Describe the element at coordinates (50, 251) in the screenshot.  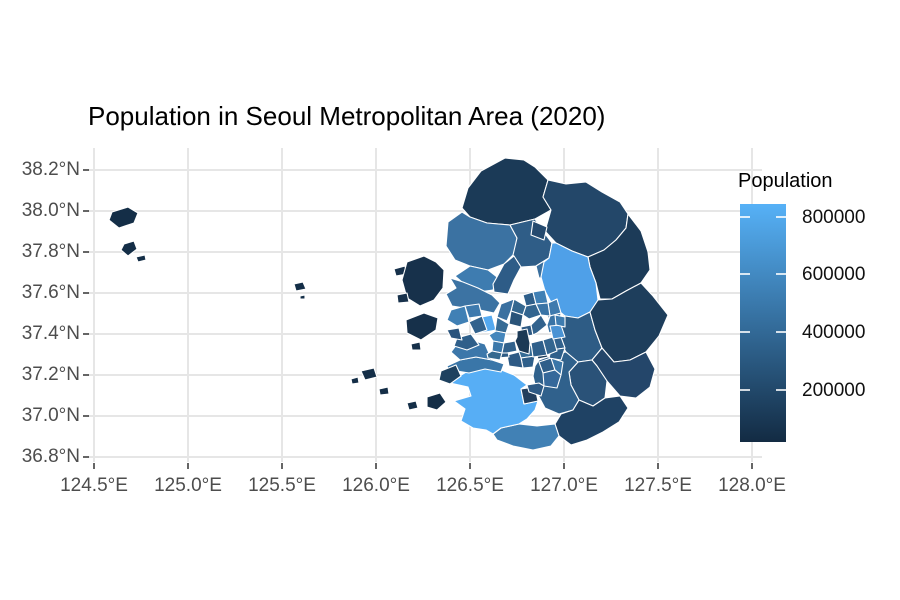
I see `y-axis-tick-label: 37.8°N` at that location.